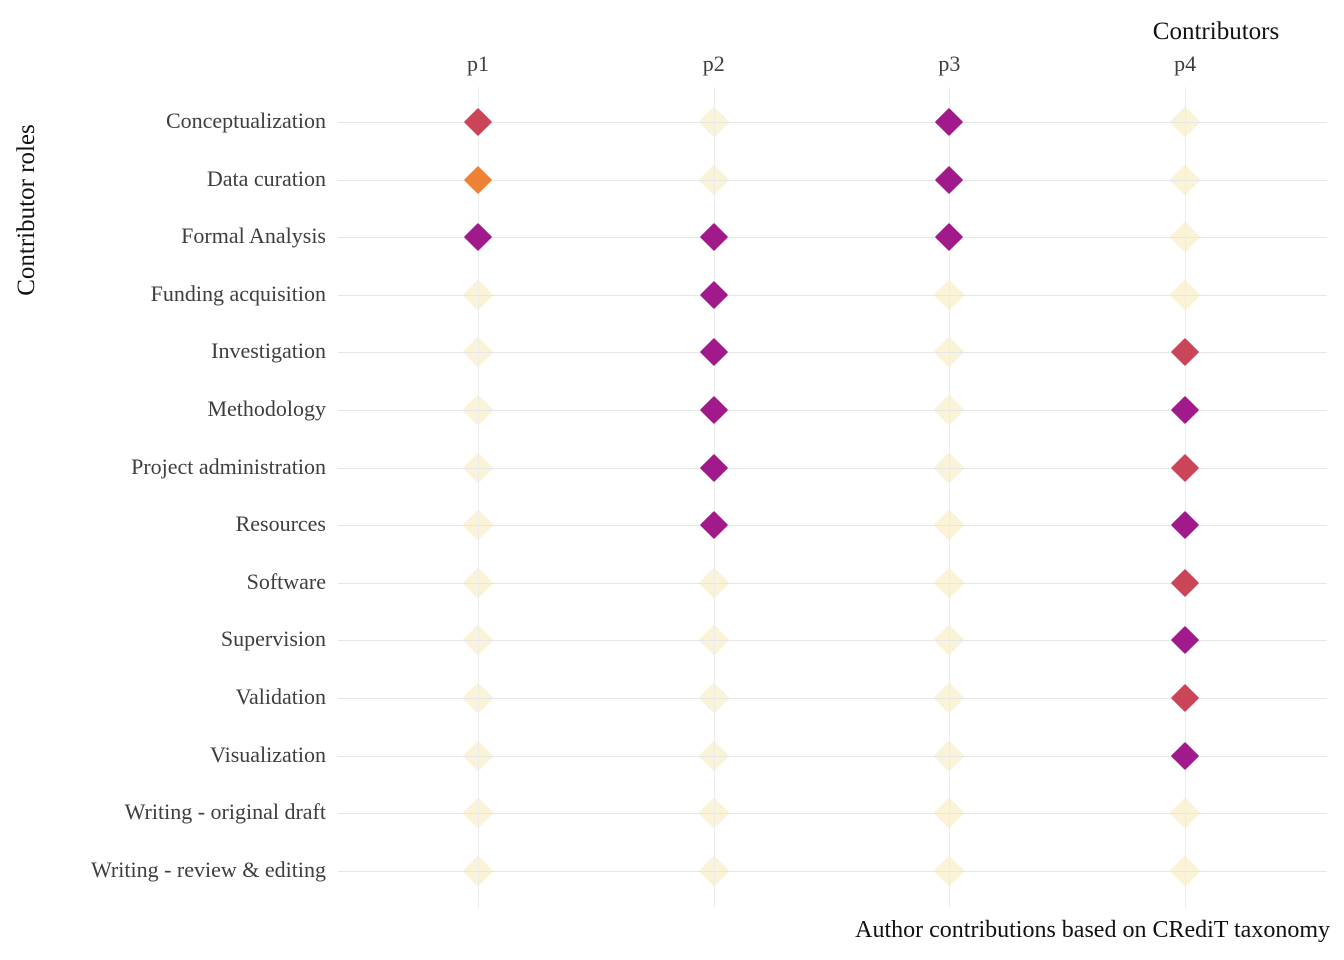 This screenshot has height=960, width=1344. What do you see at coordinates (253, 236) in the screenshot?
I see `row-label-formal-analysis: Formal Analysis` at bounding box center [253, 236].